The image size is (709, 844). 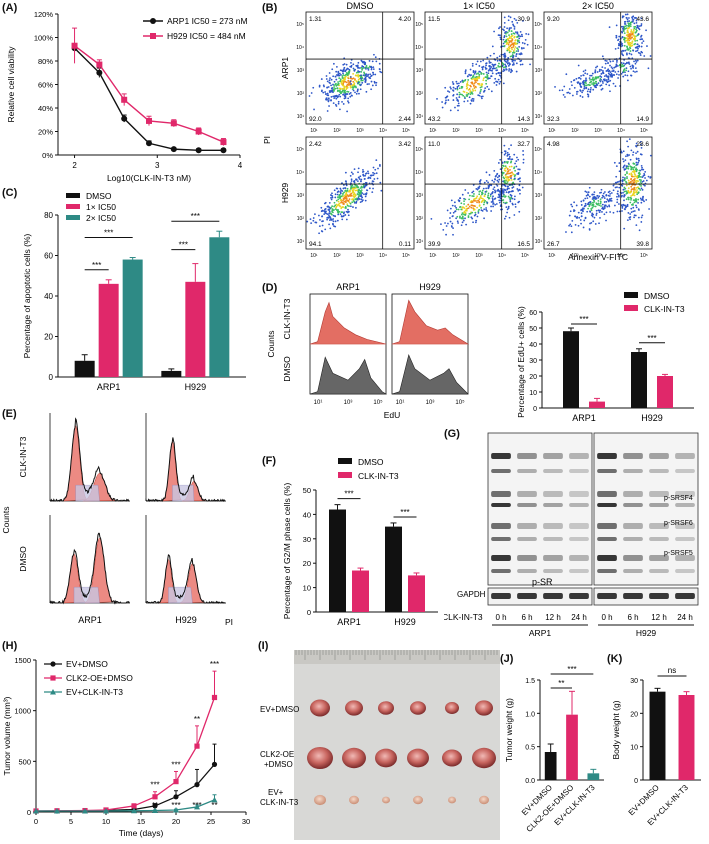 What do you see at coordinates (479, 68) in the screenshot?
I see `b-plot-frame` at bounding box center [479, 68].